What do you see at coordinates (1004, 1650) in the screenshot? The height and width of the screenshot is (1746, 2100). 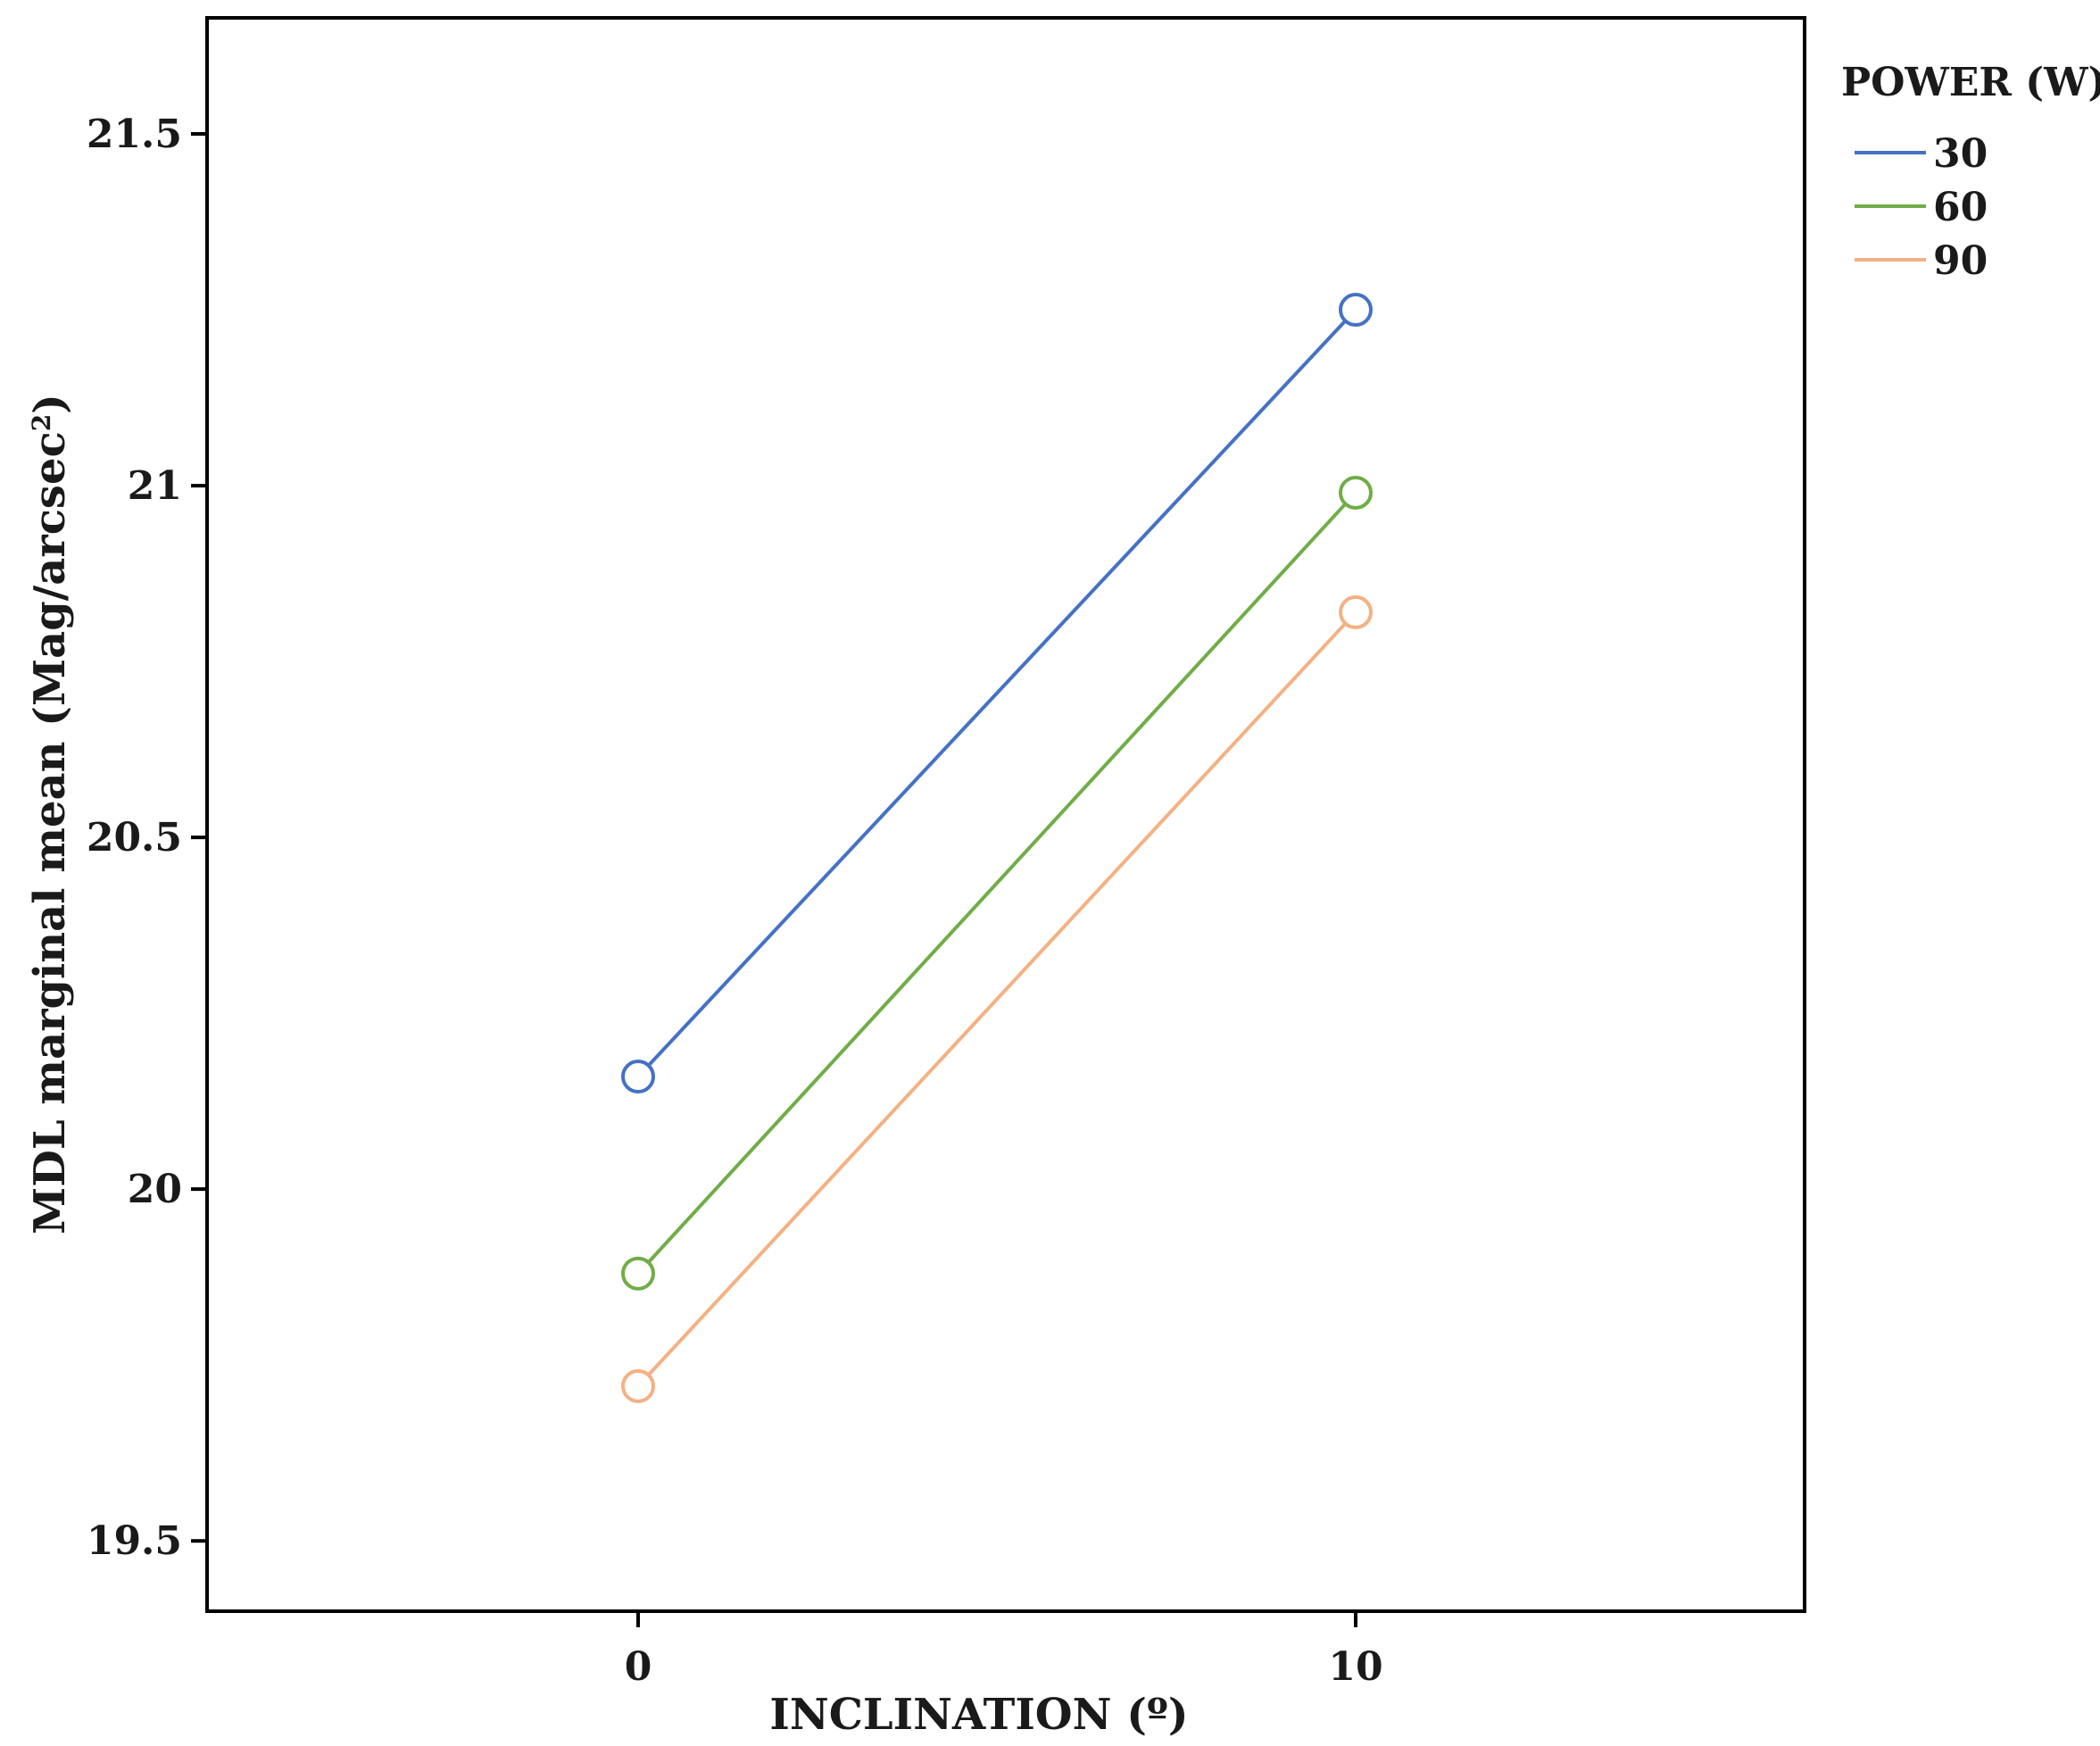 I see `x-axis: 0 10` at bounding box center [1004, 1650].